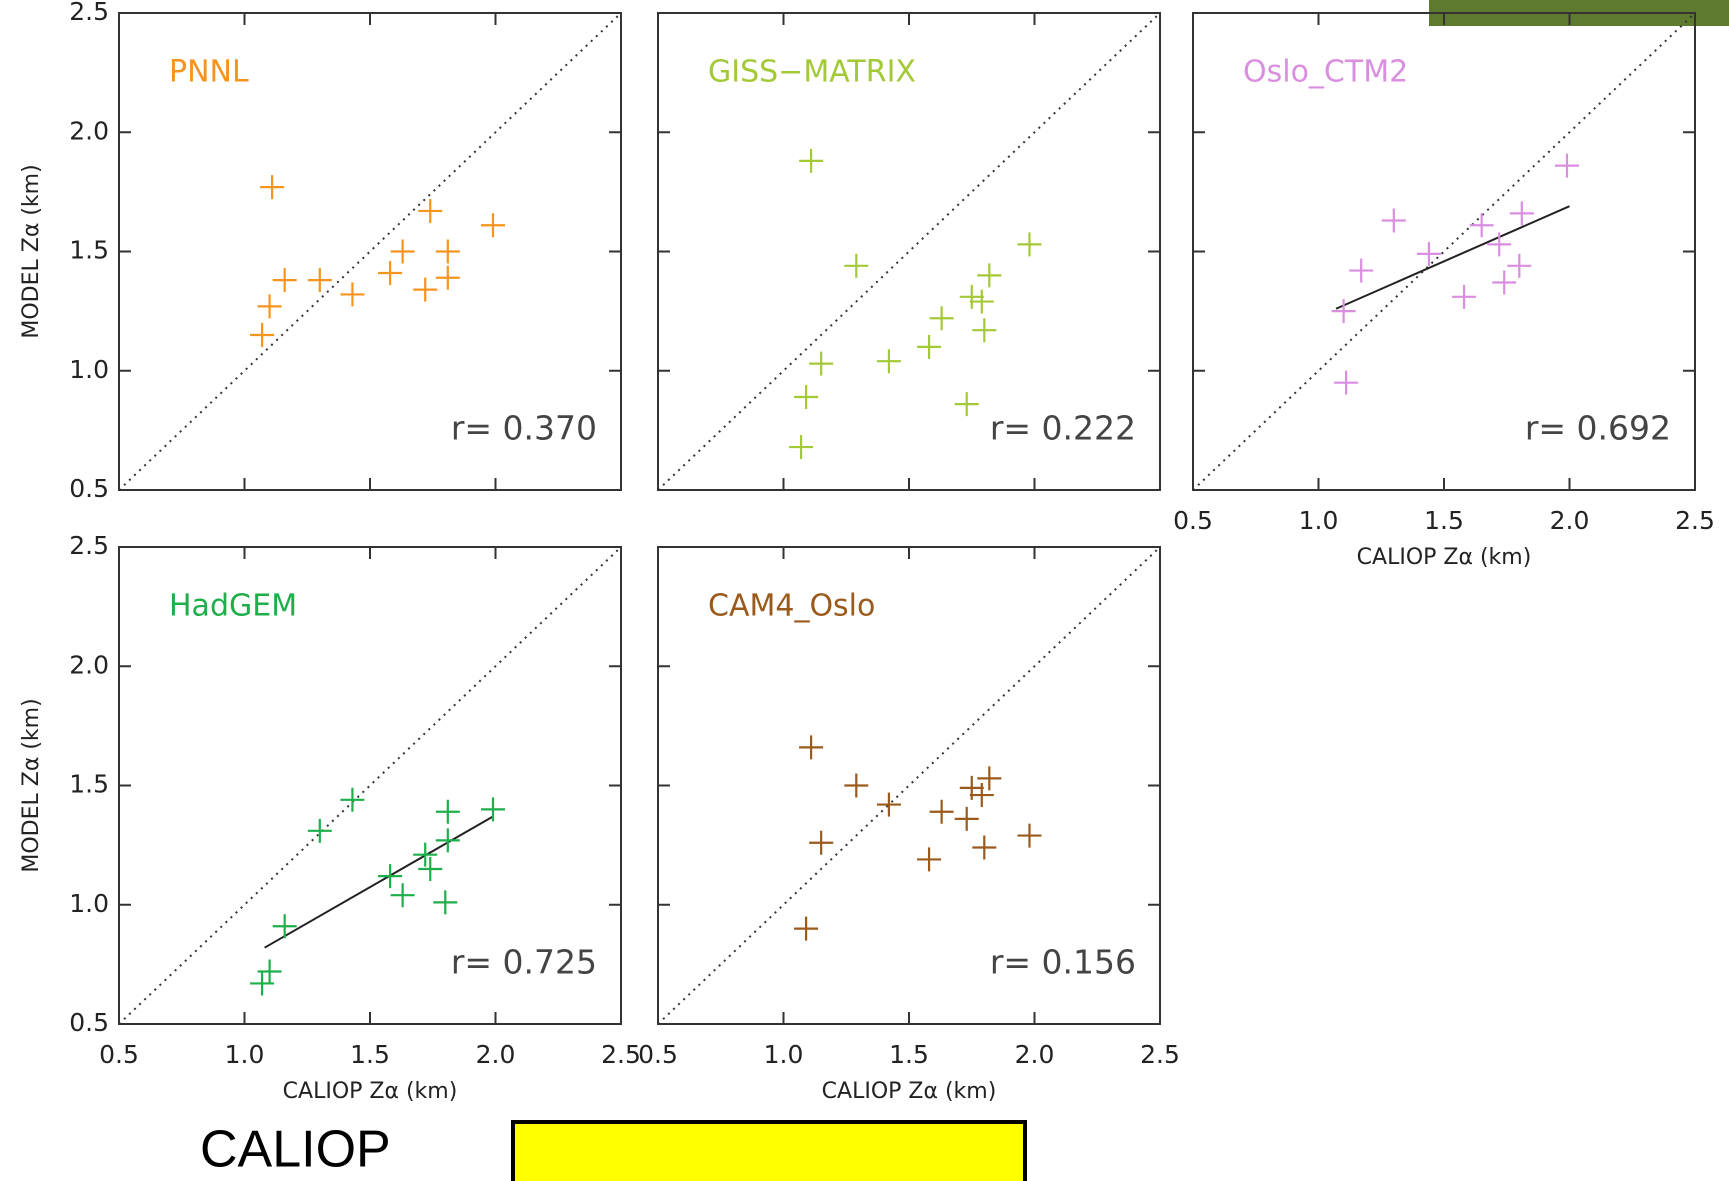 Image resolution: width=1729 pixels, height=1181 pixels. Describe the element at coordinates (209, 72) in the screenshot. I see `panel-title: PNNL` at that location.